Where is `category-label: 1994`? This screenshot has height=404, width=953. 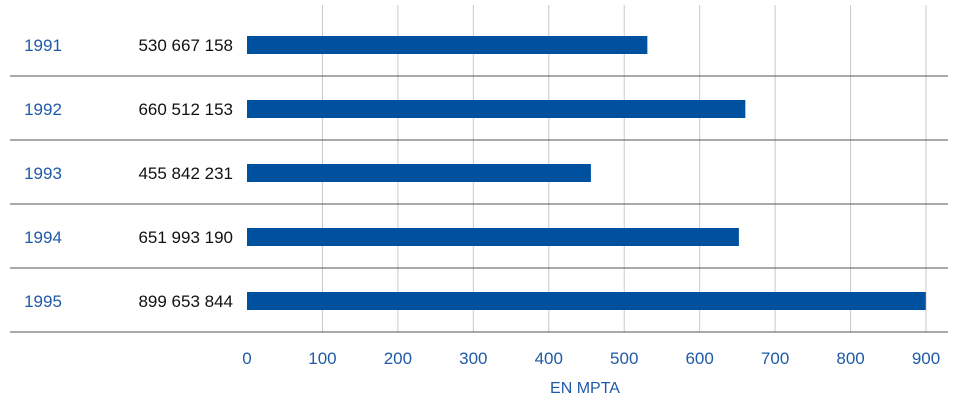 category-label: 1994 is located at coordinates (43, 237).